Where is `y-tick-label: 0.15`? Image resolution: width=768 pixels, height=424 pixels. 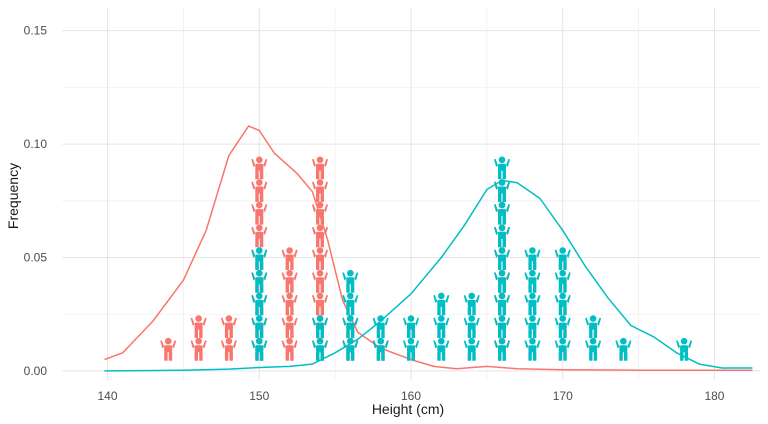
y-tick-label: 0.15 is located at coordinates (36, 31).